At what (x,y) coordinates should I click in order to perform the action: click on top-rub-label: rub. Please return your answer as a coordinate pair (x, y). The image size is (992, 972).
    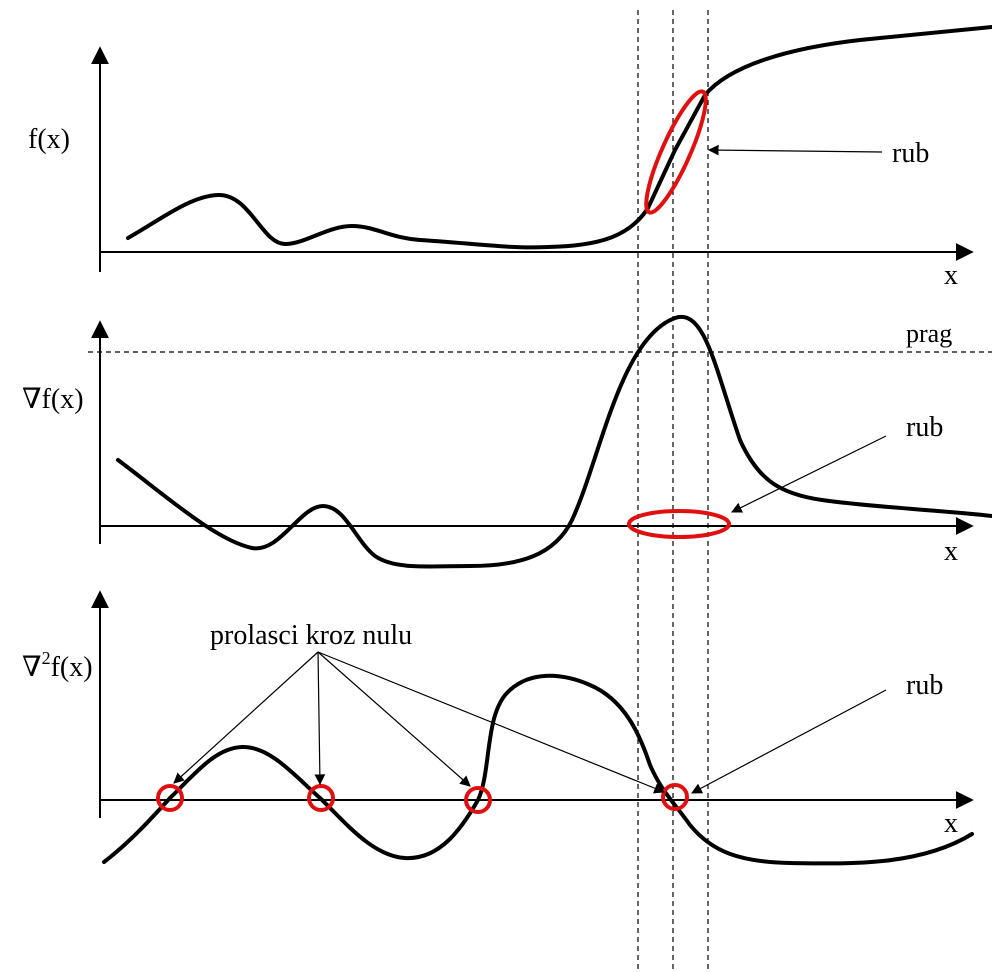
    Looking at the image, I should click on (910, 153).